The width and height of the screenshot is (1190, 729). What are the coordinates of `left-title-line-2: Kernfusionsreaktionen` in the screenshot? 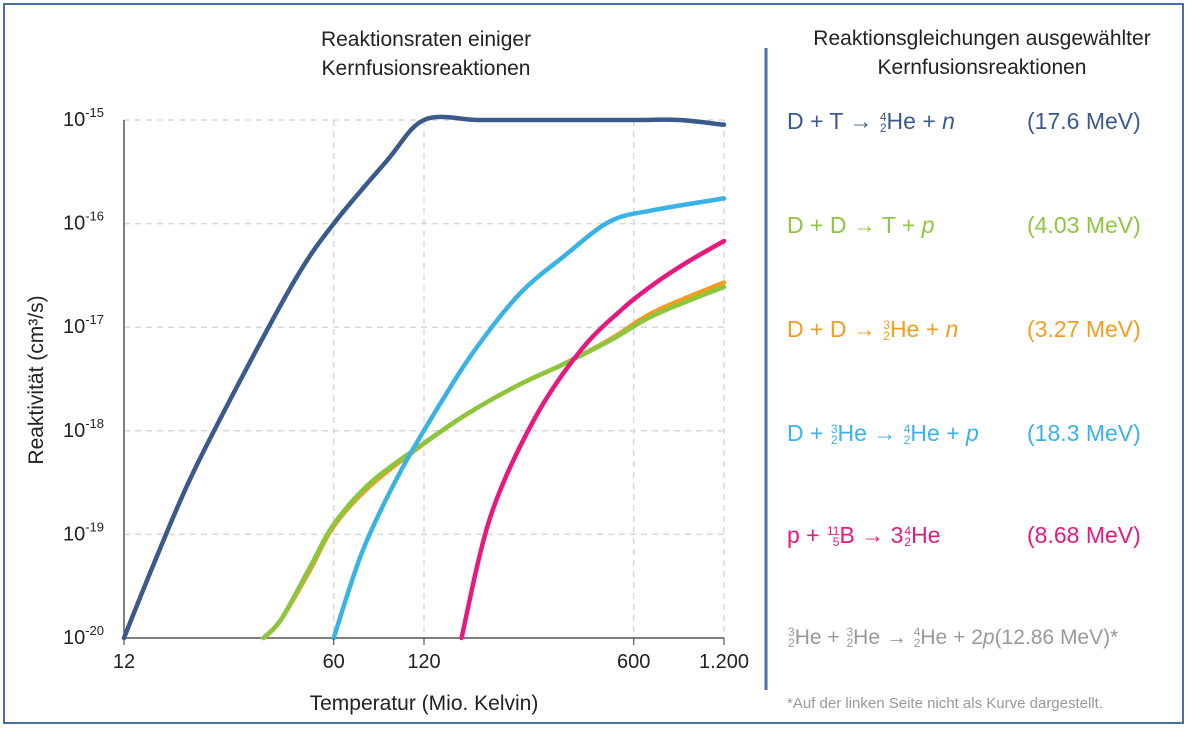 It's located at (426, 68).